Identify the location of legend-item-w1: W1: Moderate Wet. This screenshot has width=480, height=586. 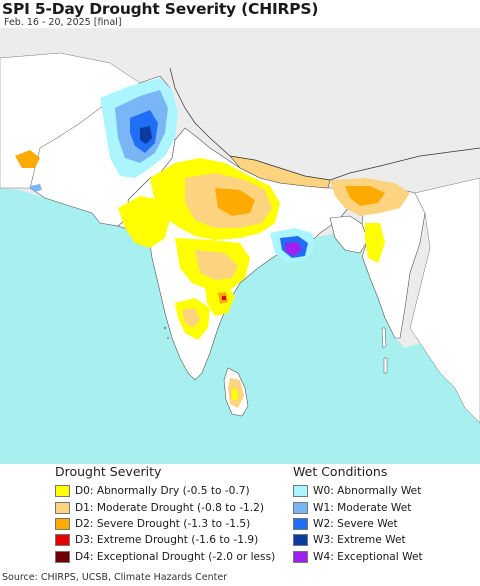
(358, 507).